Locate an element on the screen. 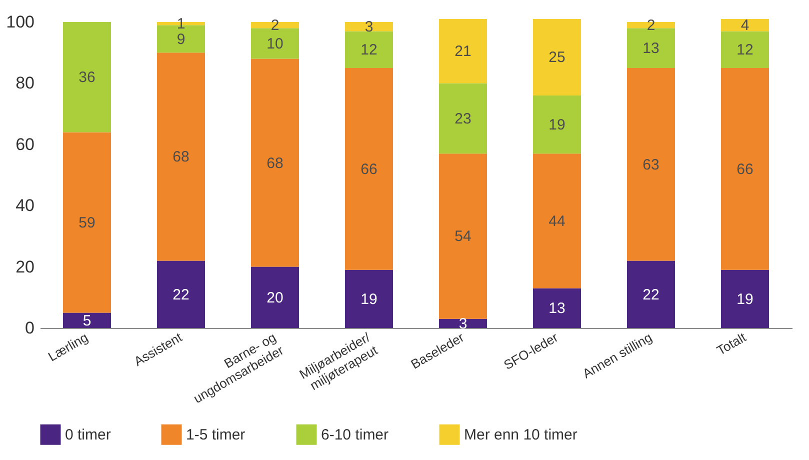 Image resolution: width=809 pixels, height=460 pixels. legend-label: Mer enn 10 timer is located at coordinates (521, 435).